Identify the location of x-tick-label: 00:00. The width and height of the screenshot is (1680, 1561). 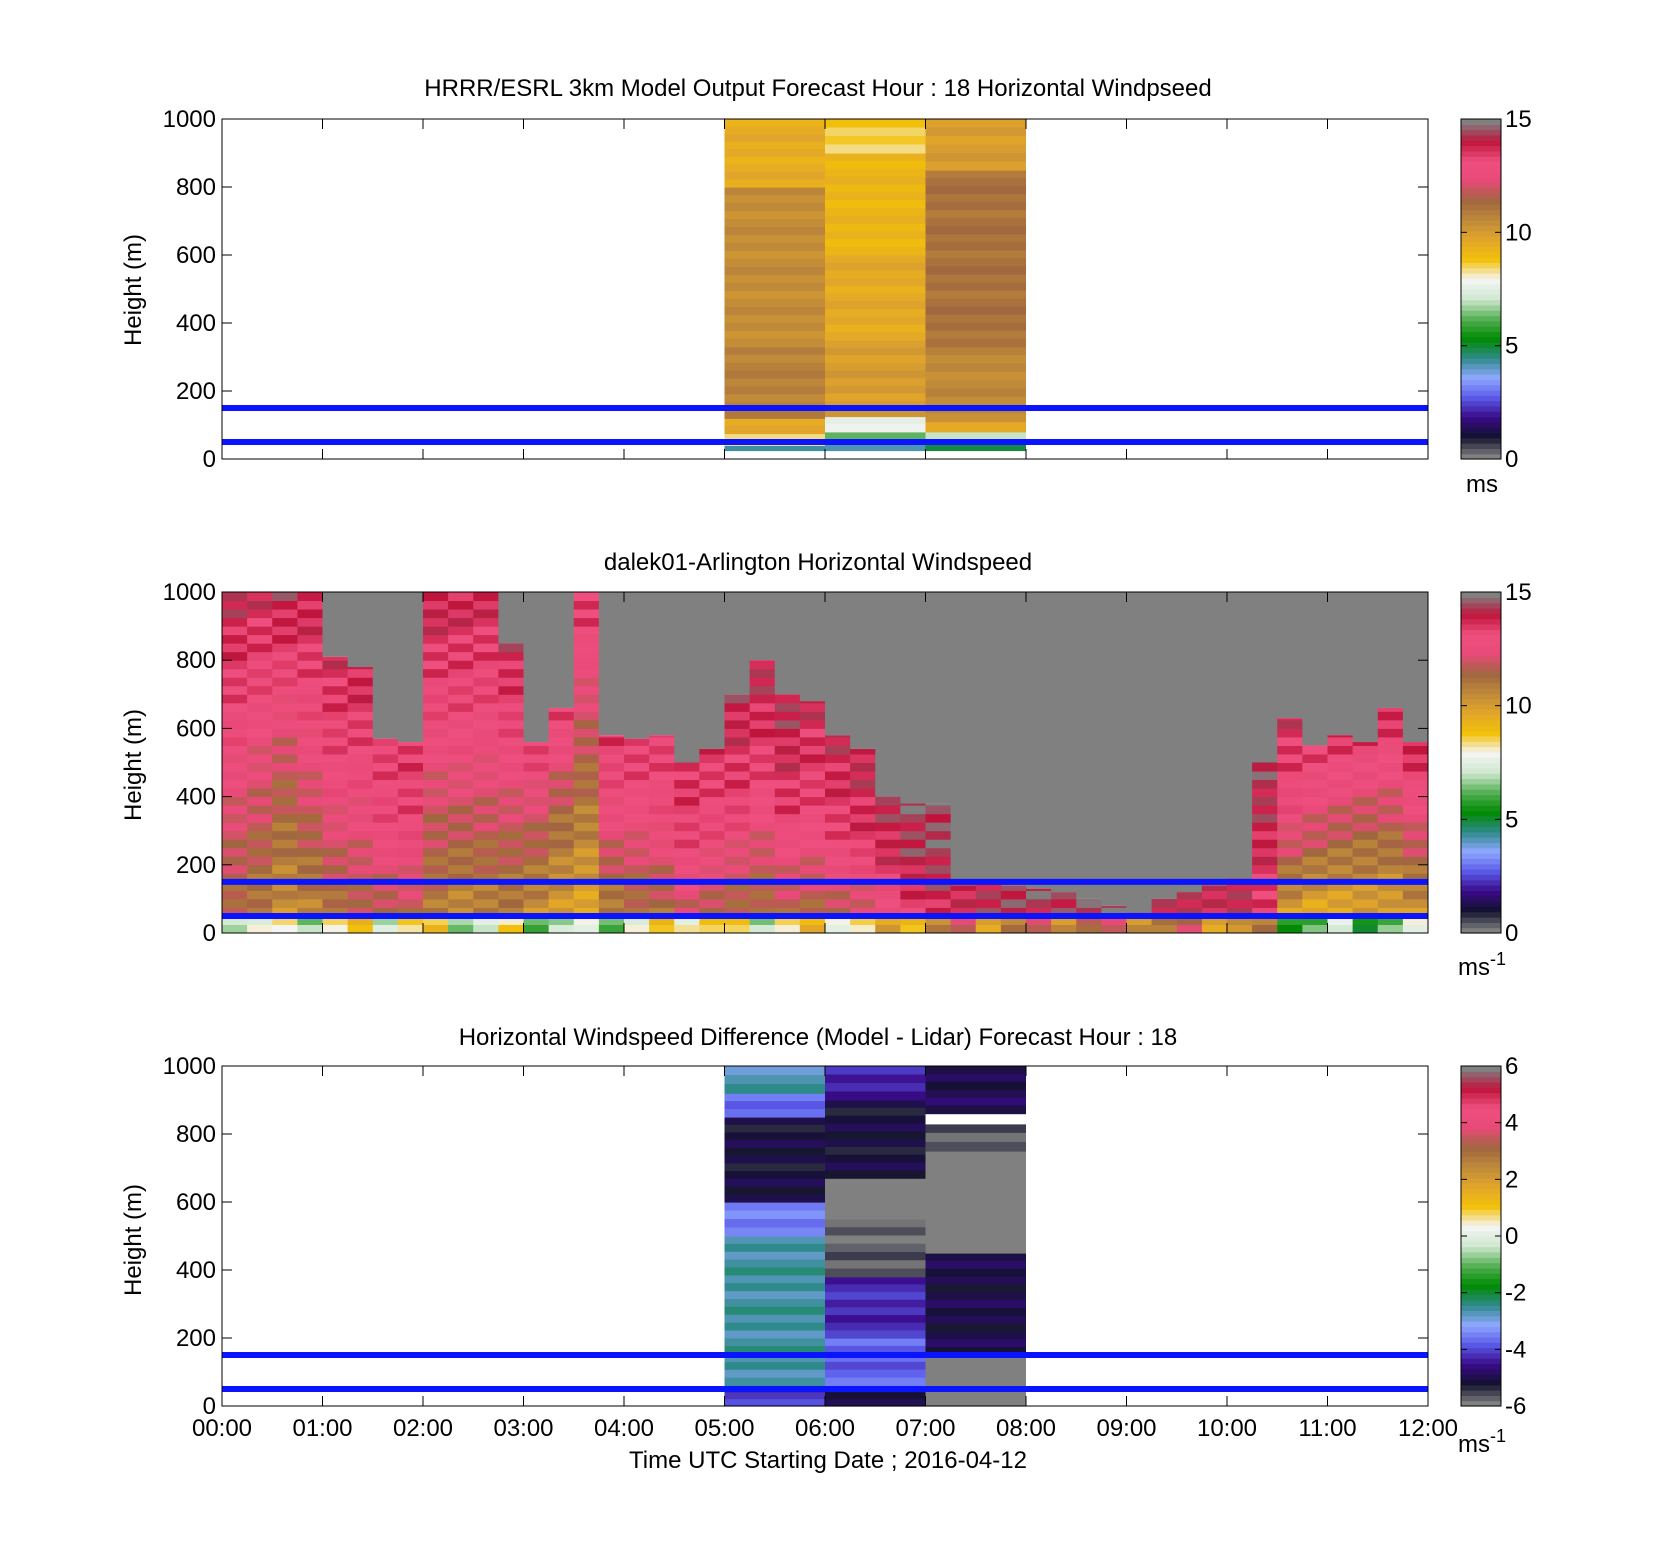
(222, 1428).